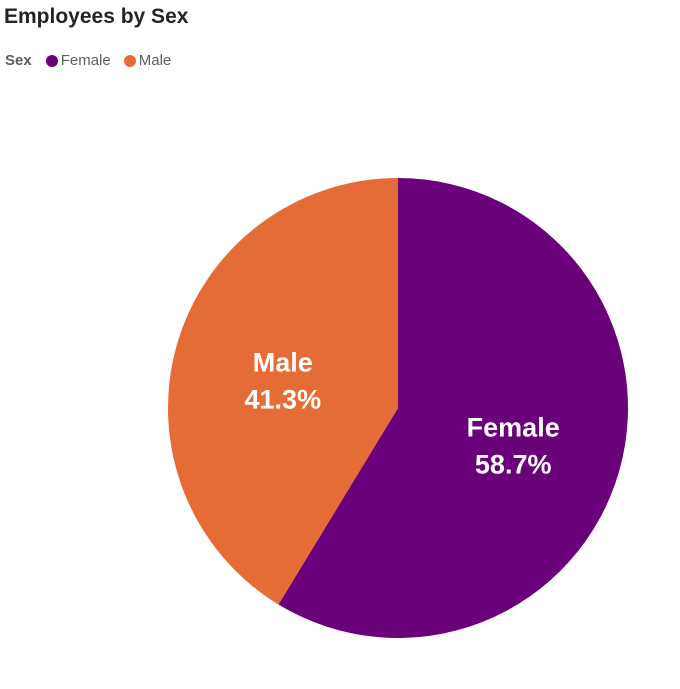  I want to click on chart-title: Employees by Sex, so click(96, 16).